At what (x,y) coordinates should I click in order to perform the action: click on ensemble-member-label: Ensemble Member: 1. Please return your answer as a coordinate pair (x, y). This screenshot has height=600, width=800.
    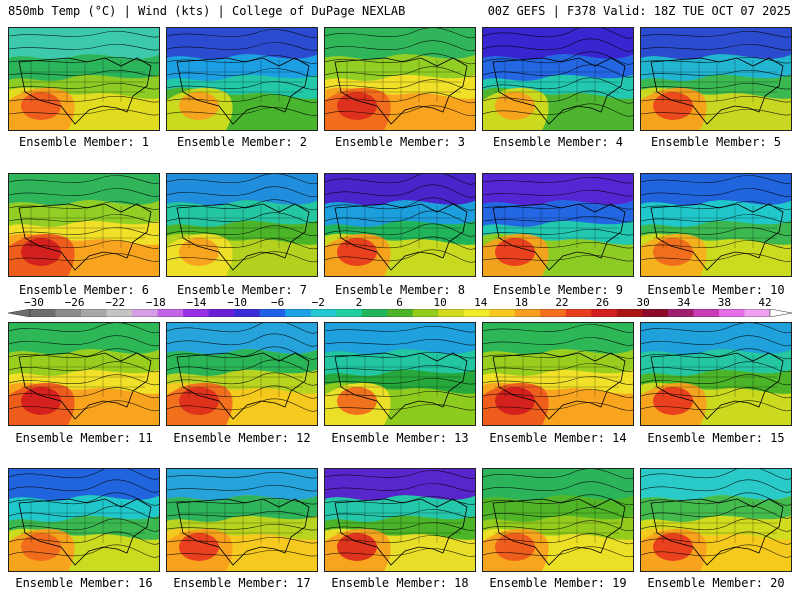
    Looking at the image, I should click on (84, 142).